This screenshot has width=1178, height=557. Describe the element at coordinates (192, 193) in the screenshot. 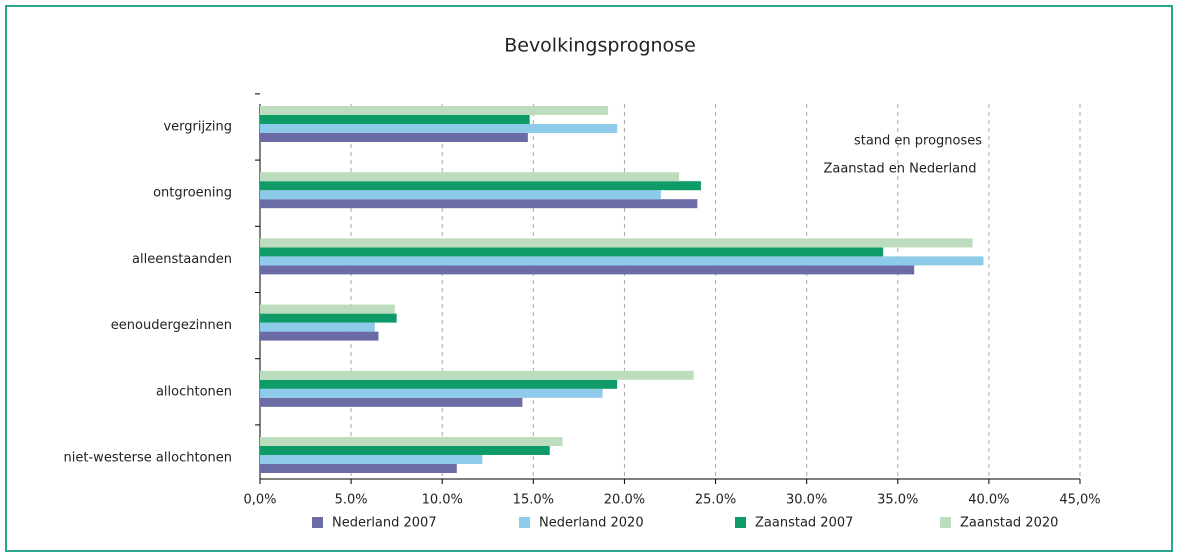

I see `y-tick-label: ontgroening` at that location.